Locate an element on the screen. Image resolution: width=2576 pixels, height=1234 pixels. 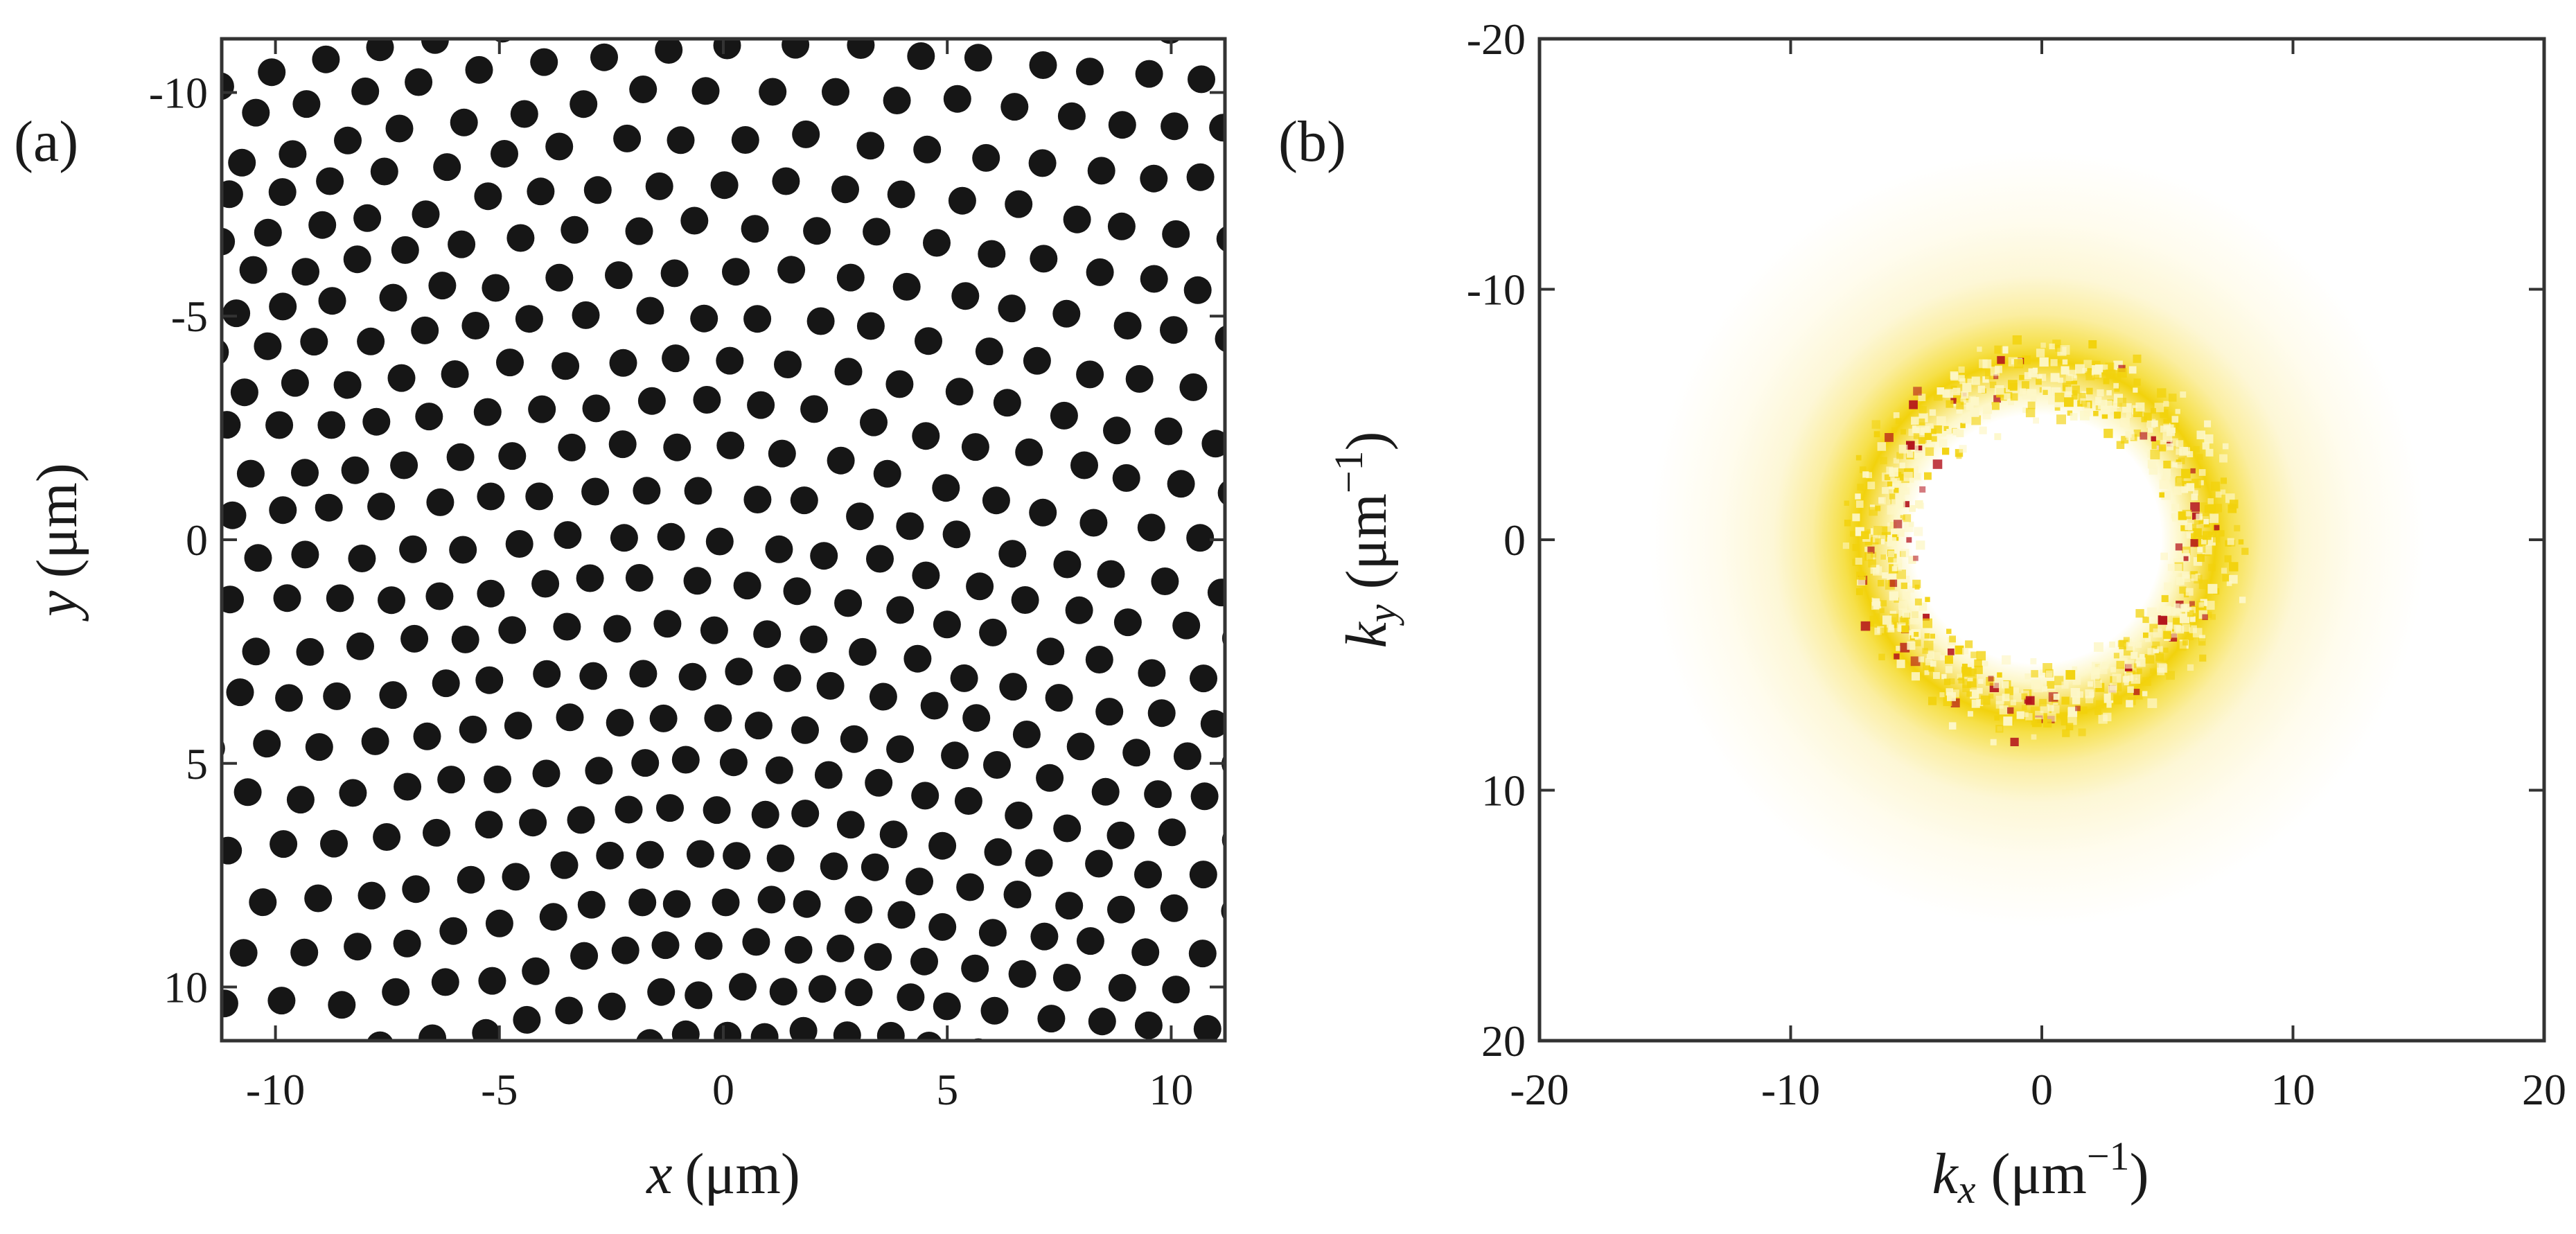
y-tick-label: -5 is located at coordinates (189, 316).